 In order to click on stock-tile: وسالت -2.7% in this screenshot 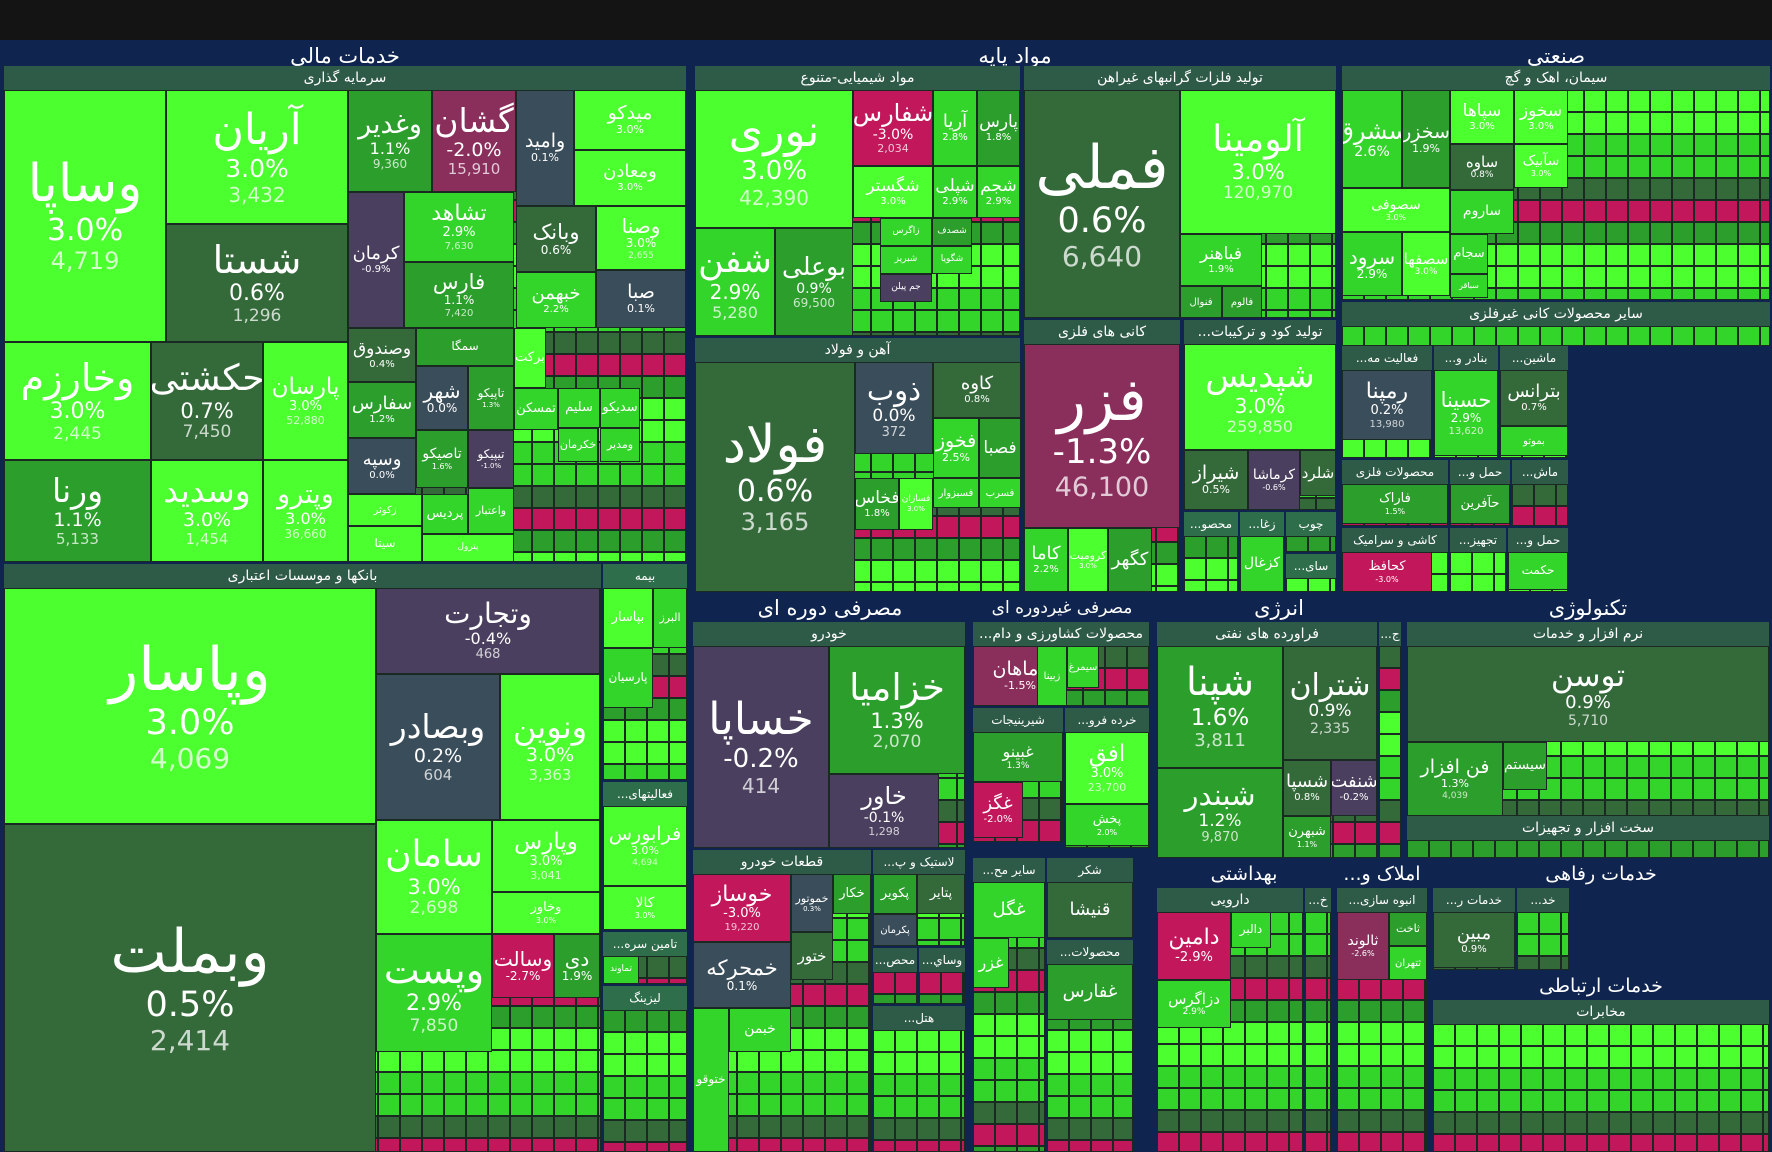, I will do `click(523, 966)`.